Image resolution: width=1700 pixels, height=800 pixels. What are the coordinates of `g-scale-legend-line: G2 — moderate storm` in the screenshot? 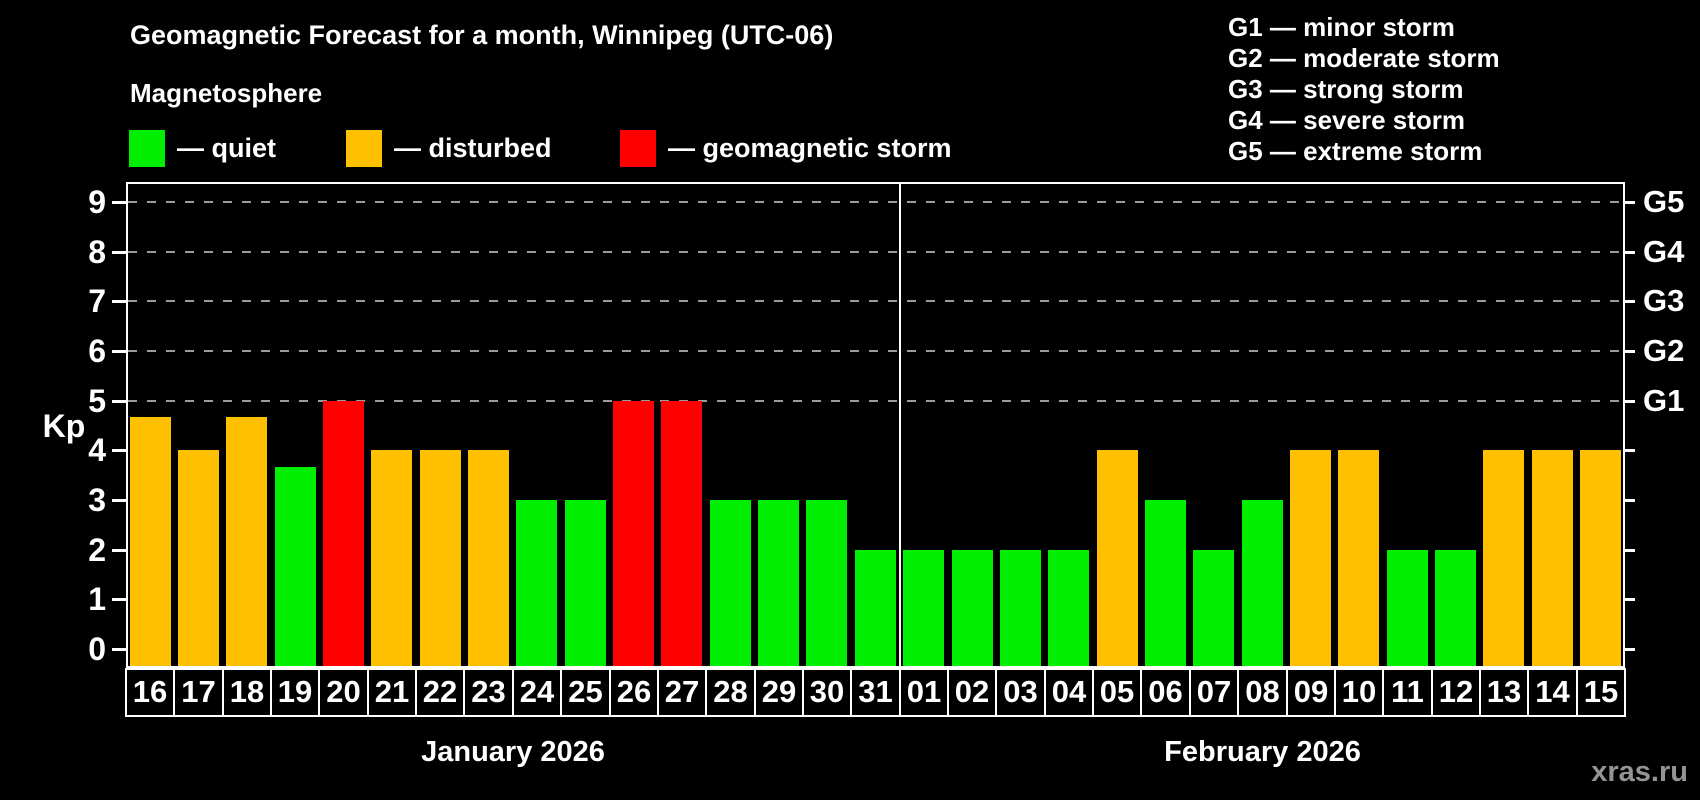 It's located at (1364, 58).